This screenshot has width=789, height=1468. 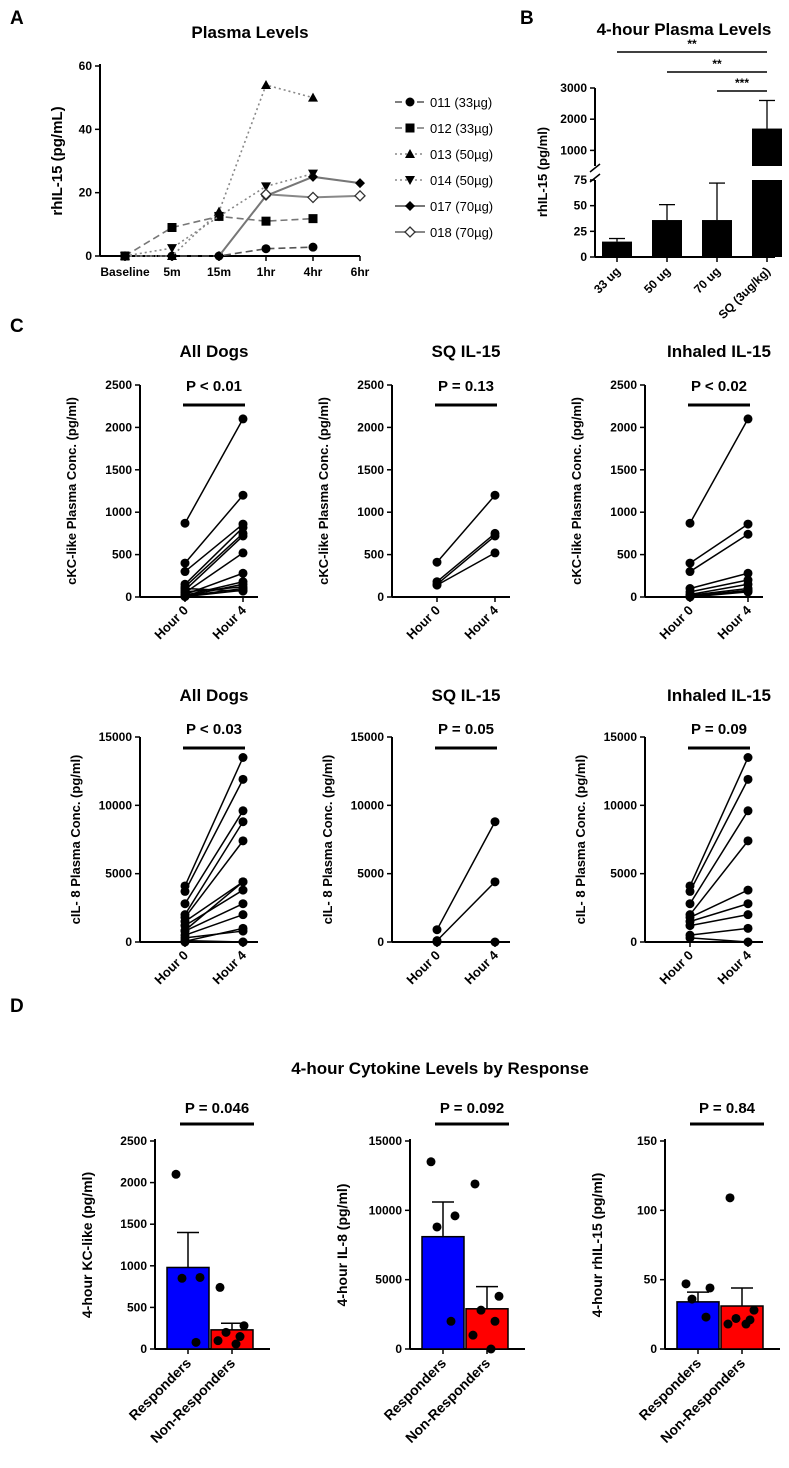 What do you see at coordinates (690, 938) in the screenshot?
I see `chart-c6-point-hour0` at bounding box center [690, 938].